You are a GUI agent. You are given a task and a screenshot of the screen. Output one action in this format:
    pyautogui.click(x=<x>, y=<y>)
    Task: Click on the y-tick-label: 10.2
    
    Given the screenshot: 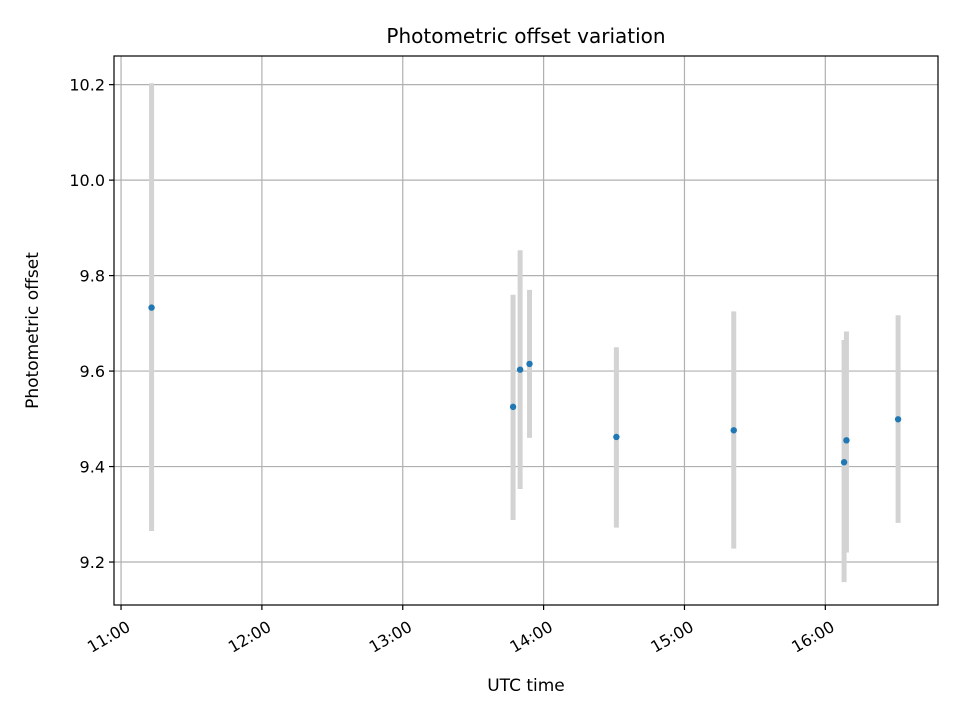 What is the action you would take?
    pyautogui.click(x=87, y=85)
    